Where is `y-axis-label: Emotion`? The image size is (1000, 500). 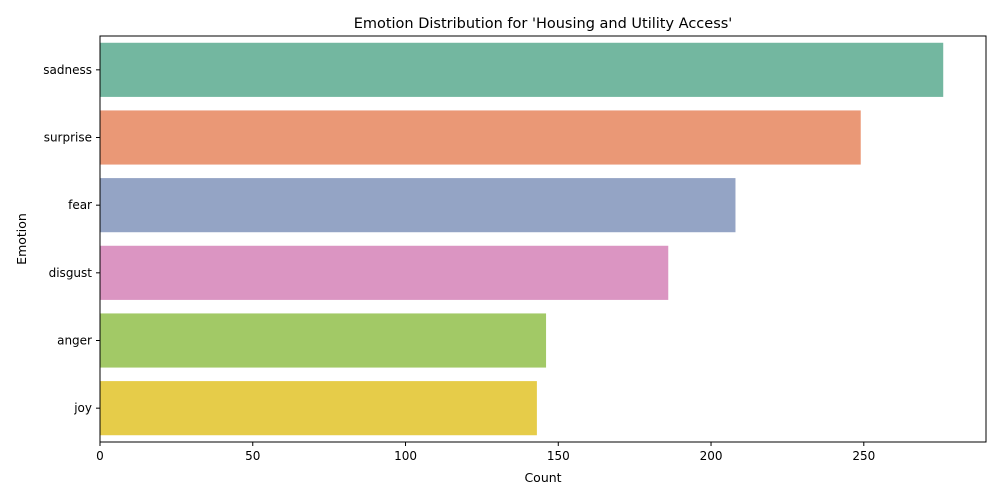 y-axis-label: Emotion is located at coordinates (21, 239).